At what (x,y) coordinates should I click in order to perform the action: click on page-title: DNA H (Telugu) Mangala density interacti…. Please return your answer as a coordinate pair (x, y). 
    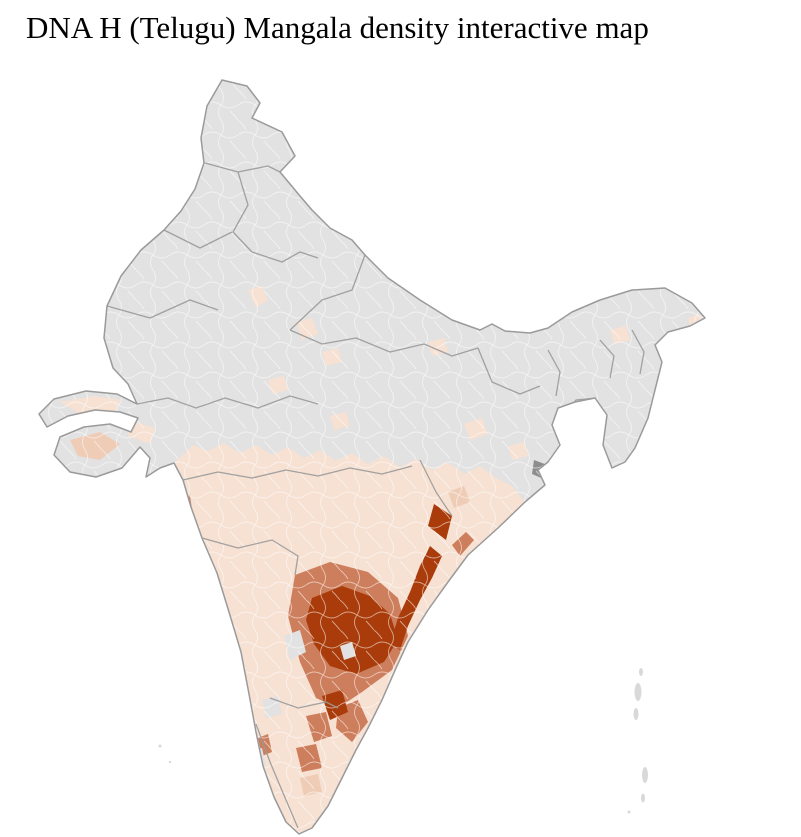
    Looking at the image, I should click on (337, 27).